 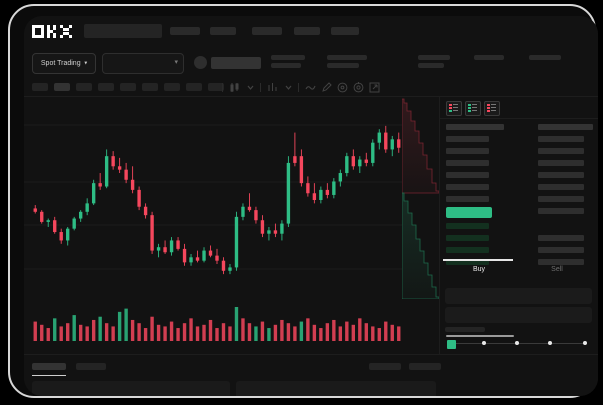 I want to click on settings-gear-icon, so click(x=358, y=87).